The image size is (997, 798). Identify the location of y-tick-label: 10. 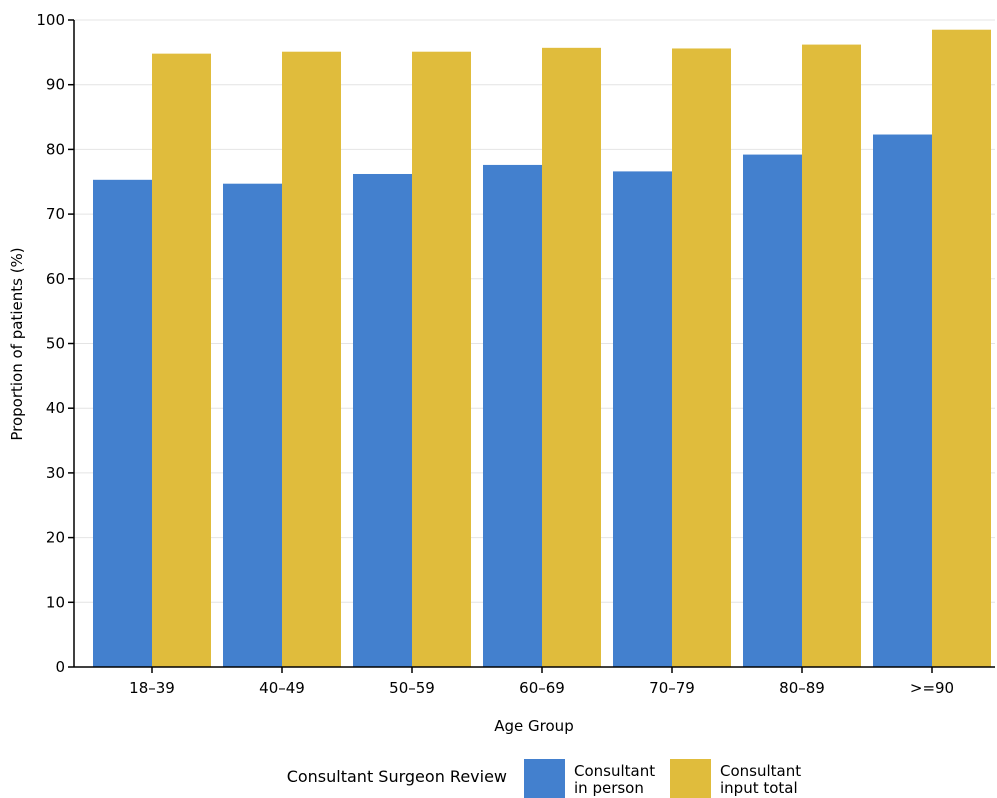
(55, 602).